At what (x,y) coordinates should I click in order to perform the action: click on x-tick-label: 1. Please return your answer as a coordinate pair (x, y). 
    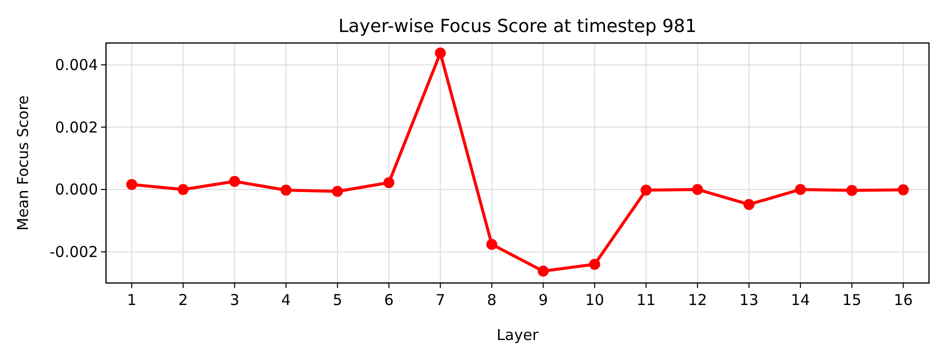
    Looking at the image, I should click on (131, 300).